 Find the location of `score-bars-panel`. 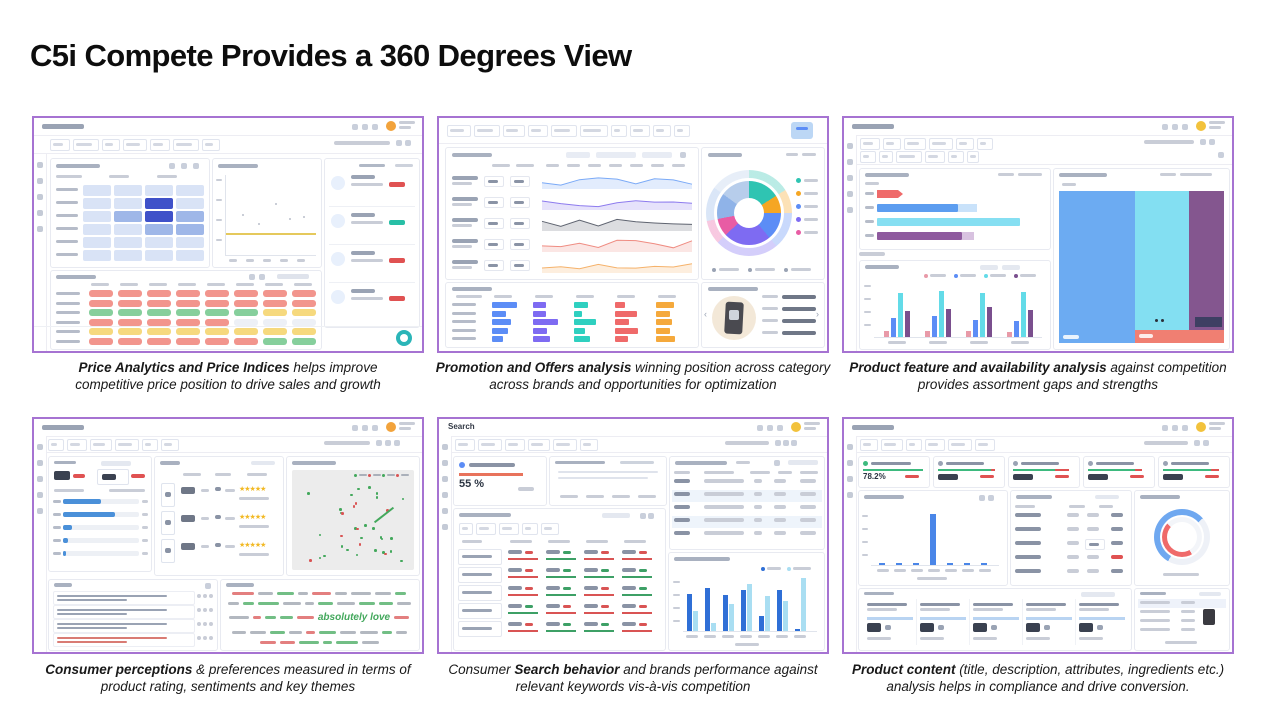

score-bars-panel is located at coordinates (933, 538).